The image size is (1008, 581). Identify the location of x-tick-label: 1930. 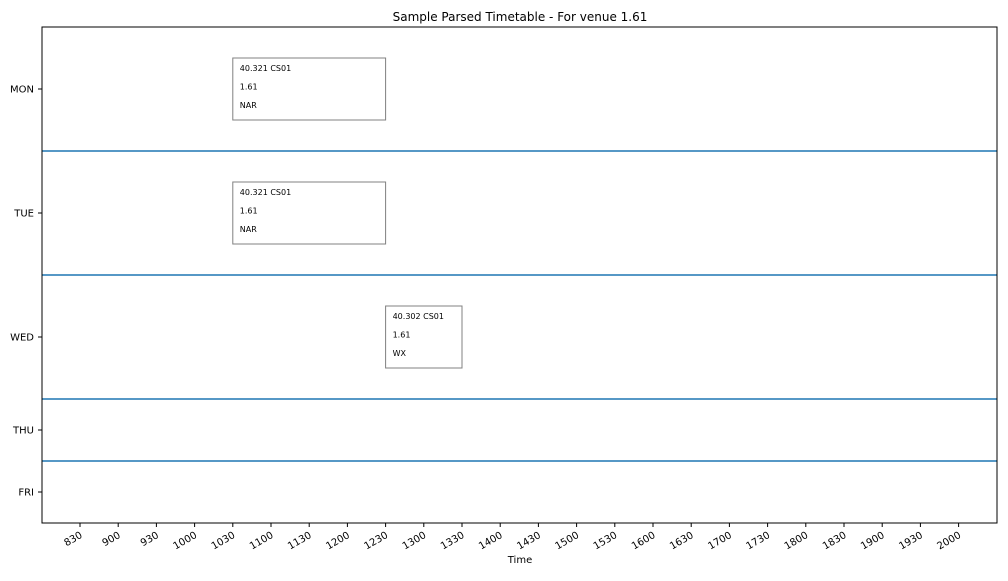
(911, 541).